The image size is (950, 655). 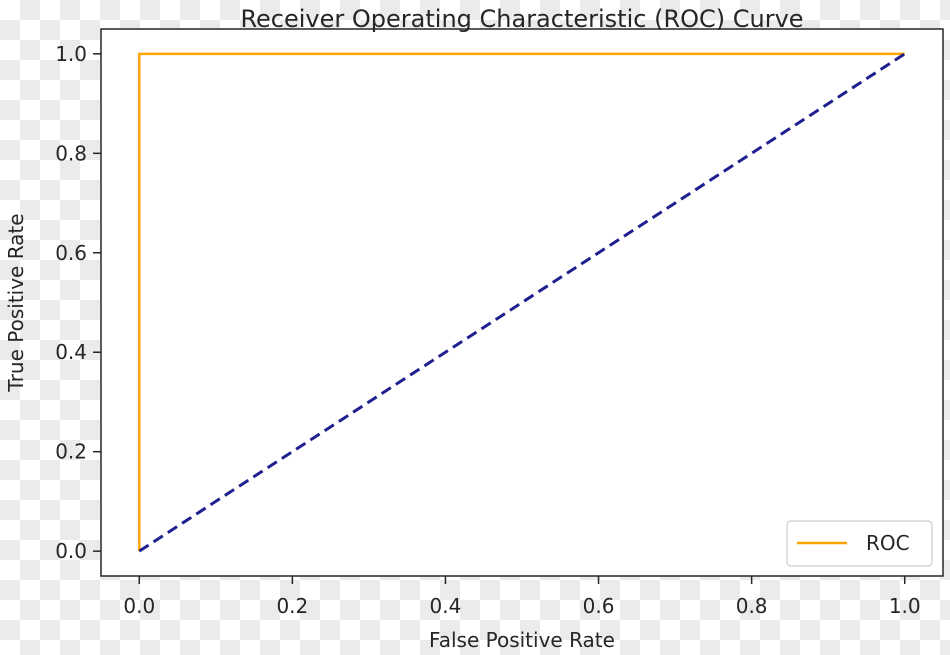 What do you see at coordinates (71, 551) in the screenshot?
I see `y-tick-label: 0.0` at bounding box center [71, 551].